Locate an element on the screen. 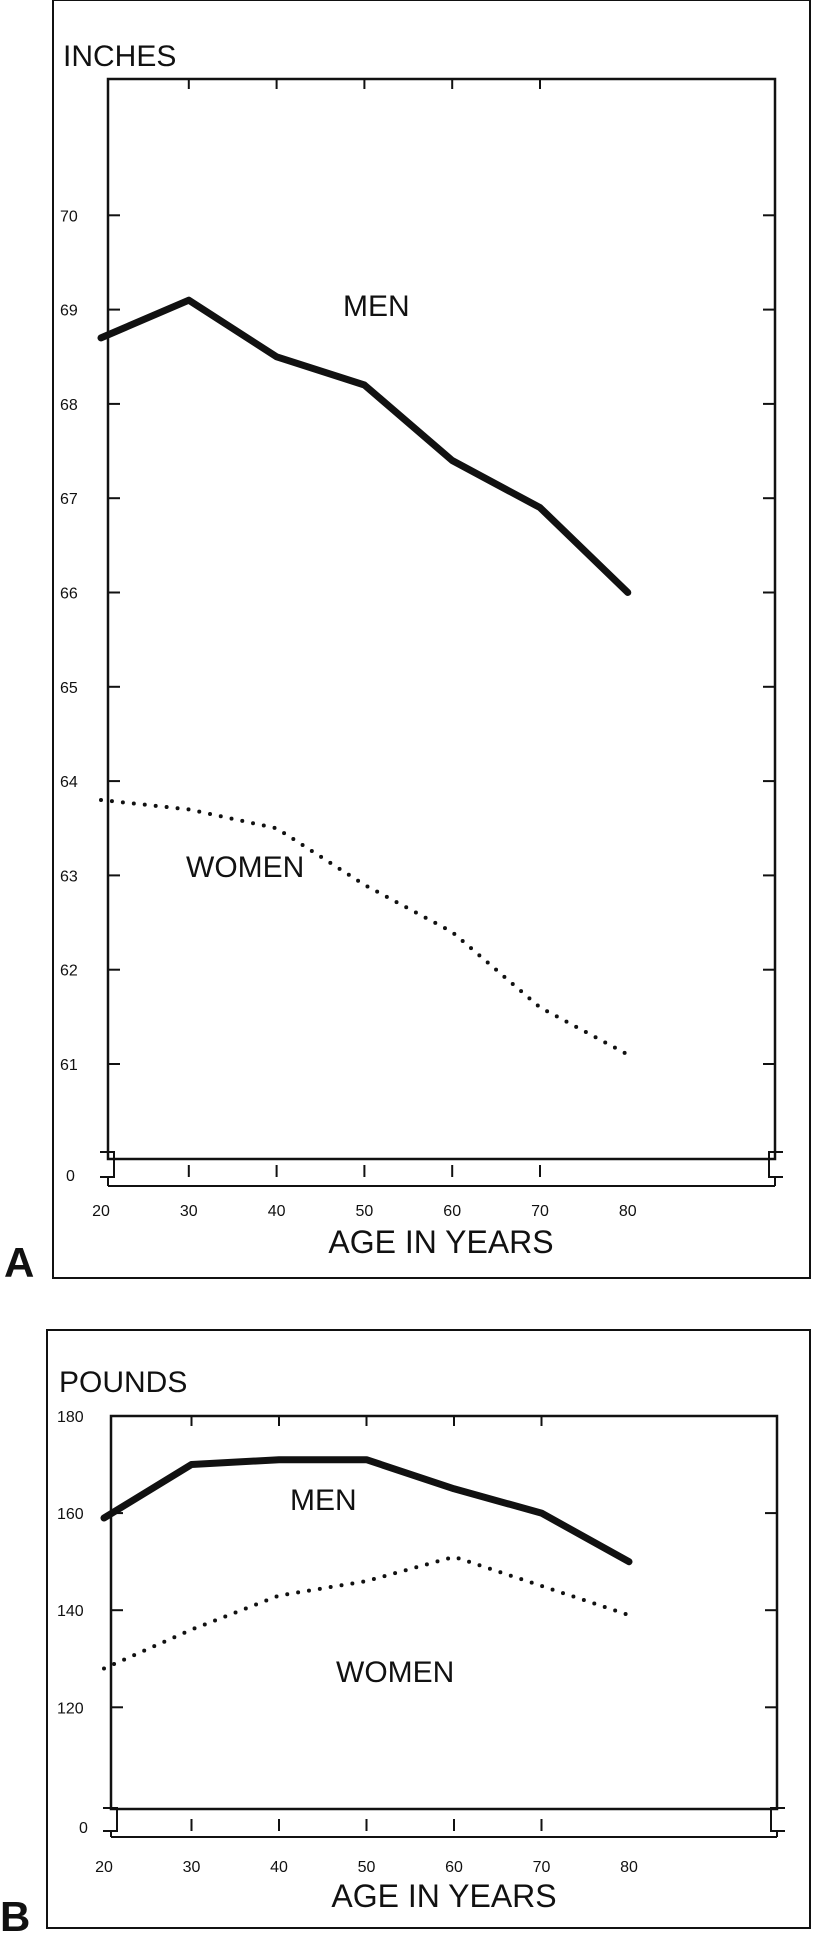  panel-a-ytick-label: 66 is located at coordinates (69, 594).